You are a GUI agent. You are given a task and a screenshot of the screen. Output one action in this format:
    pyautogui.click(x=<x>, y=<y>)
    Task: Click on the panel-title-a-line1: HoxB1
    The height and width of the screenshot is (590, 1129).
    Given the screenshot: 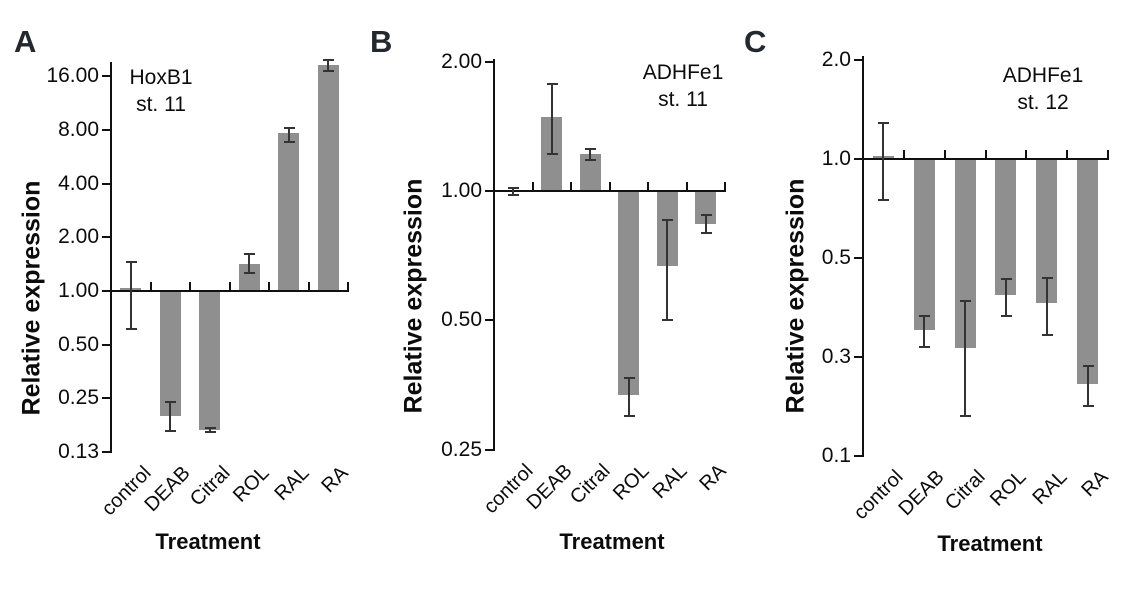 What is the action you would take?
    pyautogui.click(x=161, y=77)
    